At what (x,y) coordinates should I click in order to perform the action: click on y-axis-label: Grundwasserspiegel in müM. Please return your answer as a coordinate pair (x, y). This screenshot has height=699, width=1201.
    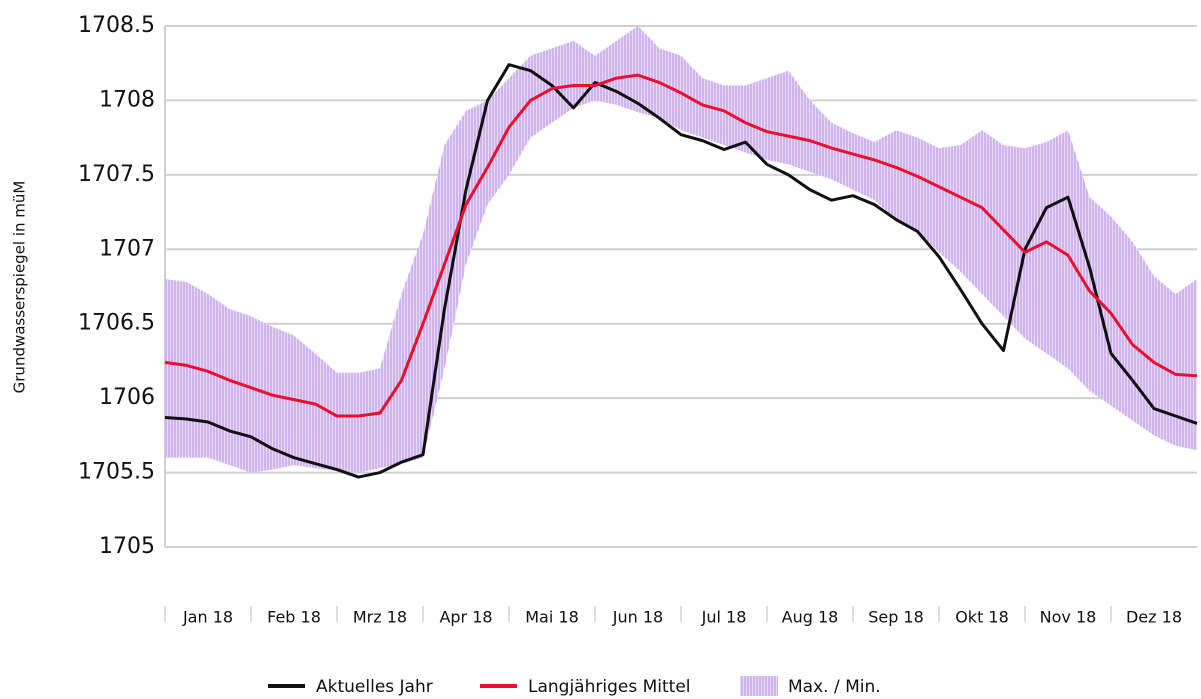
    Looking at the image, I should click on (20, 287).